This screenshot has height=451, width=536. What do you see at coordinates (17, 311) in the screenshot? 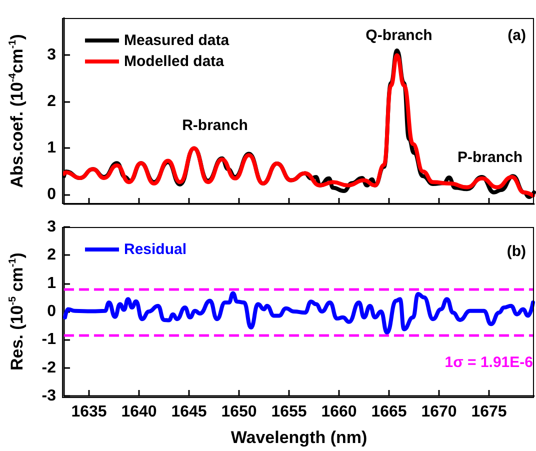
I see `y-axis-title: Res. (10-5 cm-1)` at bounding box center [17, 311].